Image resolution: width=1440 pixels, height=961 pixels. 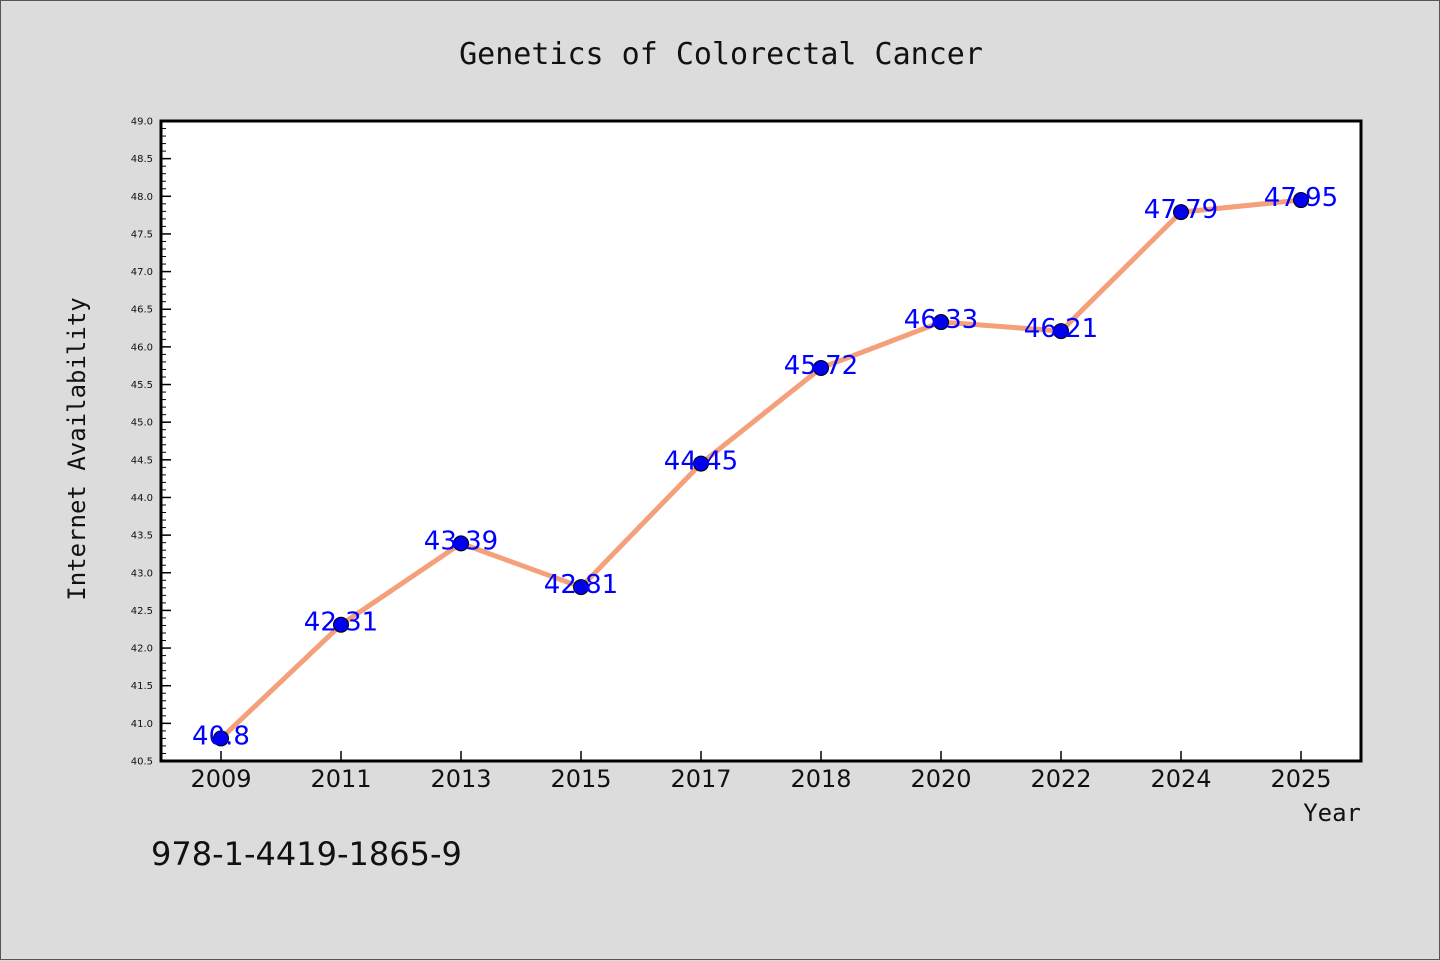 I want to click on x-tick-label: 2018, so click(x=820, y=779).